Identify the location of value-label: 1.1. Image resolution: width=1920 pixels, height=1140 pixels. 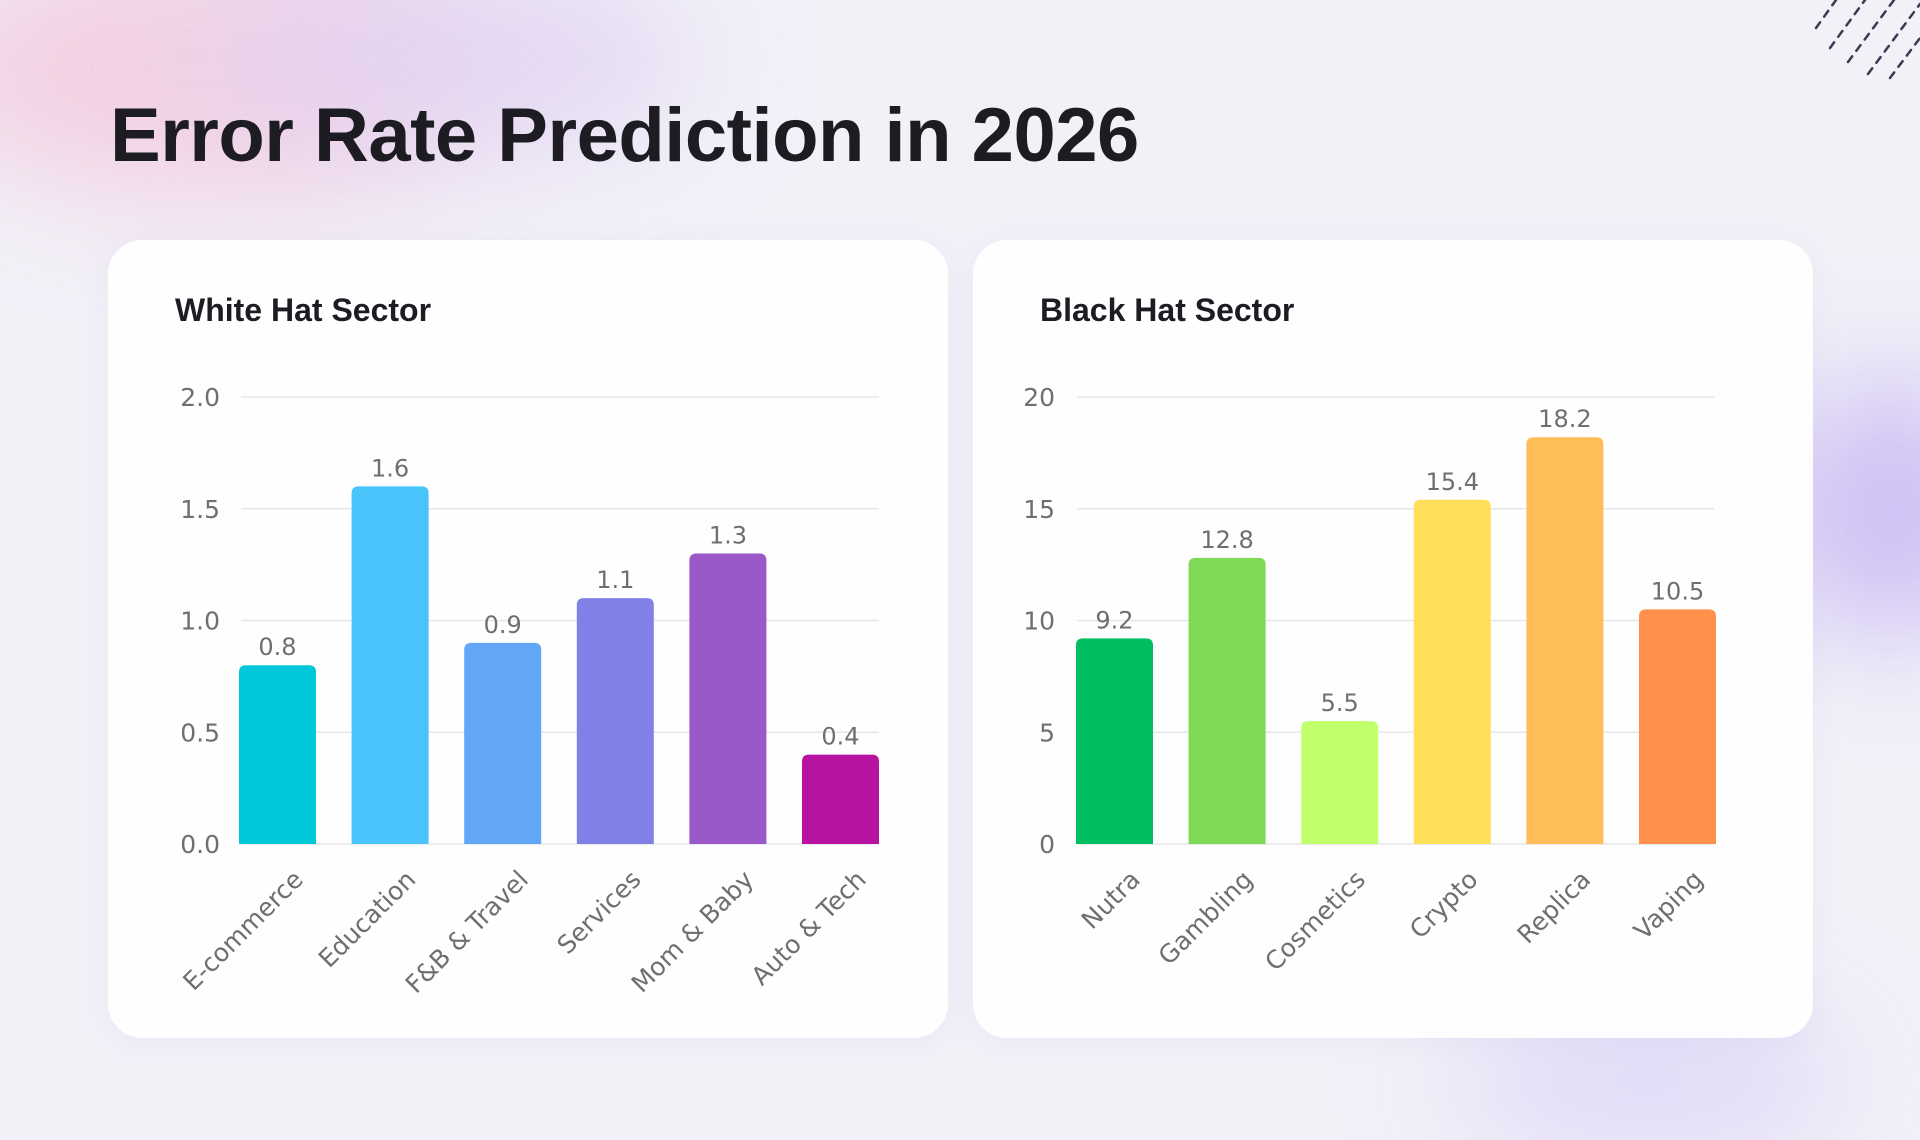
(615, 580).